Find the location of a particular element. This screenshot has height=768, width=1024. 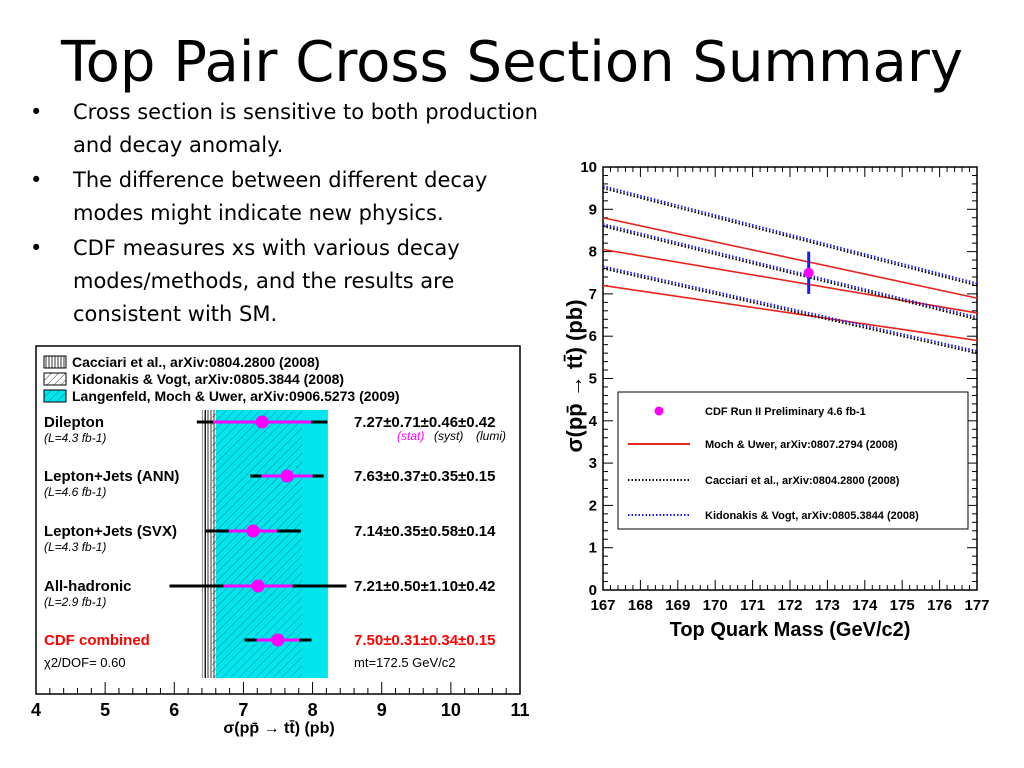

measurement-result: 7.27±0.71±0.46±0.42 is located at coordinates (424, 422).